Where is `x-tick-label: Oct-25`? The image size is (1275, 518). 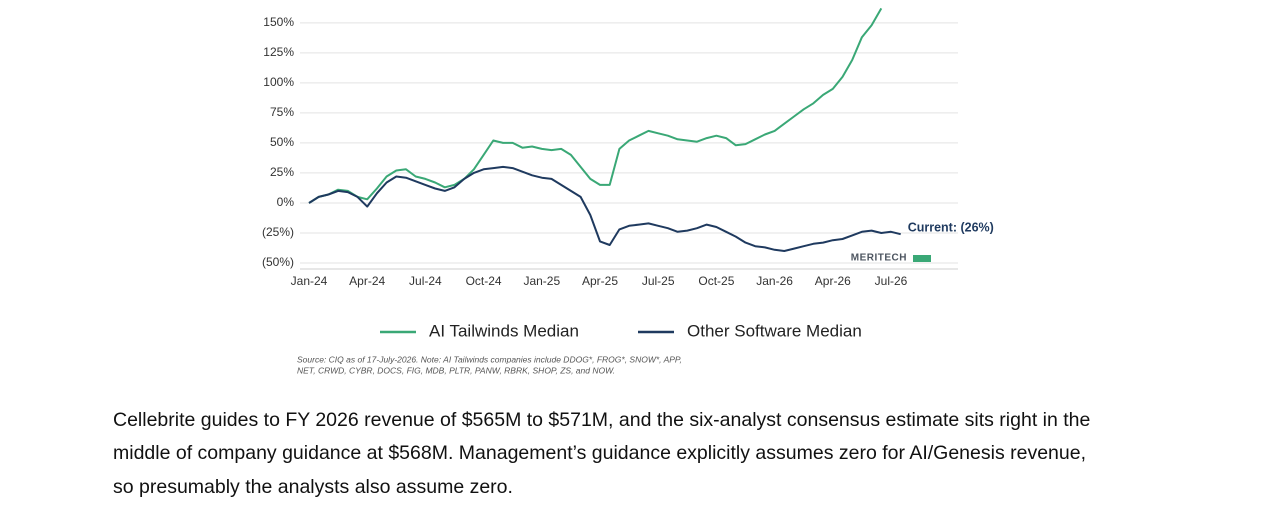
x-tick-label: Oct-25 is located at coordinates (716, 281).